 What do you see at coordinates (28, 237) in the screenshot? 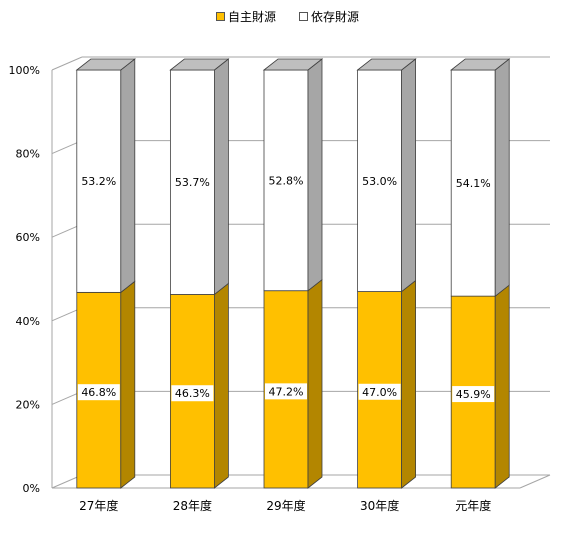
I see `y-tick-label: 60%` at bounding box center [28, 237].